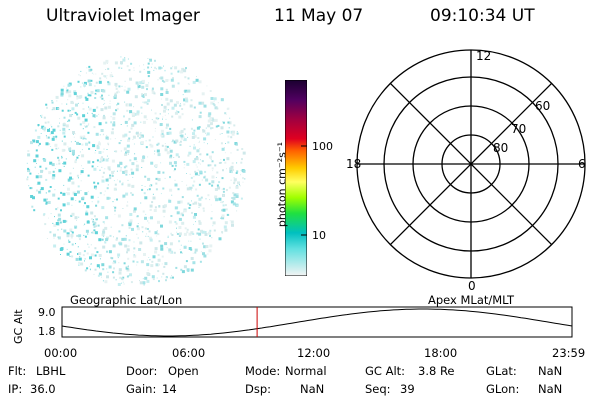 The height and width of the screenshot is (400, 600). What do you see at coordinates (51, 371) in the screenshot?
I see `flt-value: LBHL` at bounding box center [51, 371].